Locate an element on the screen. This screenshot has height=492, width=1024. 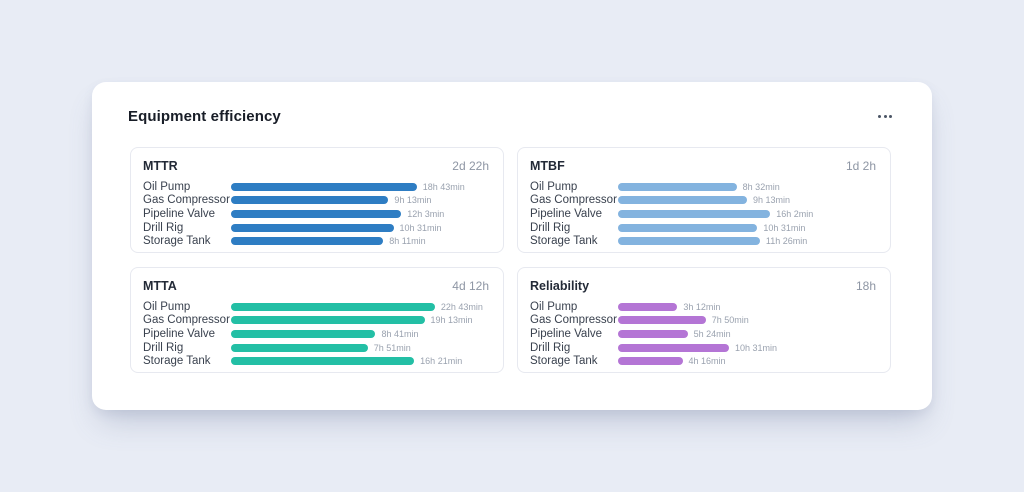
bar-track: 8h 32min is located at coordinates (747, 187).